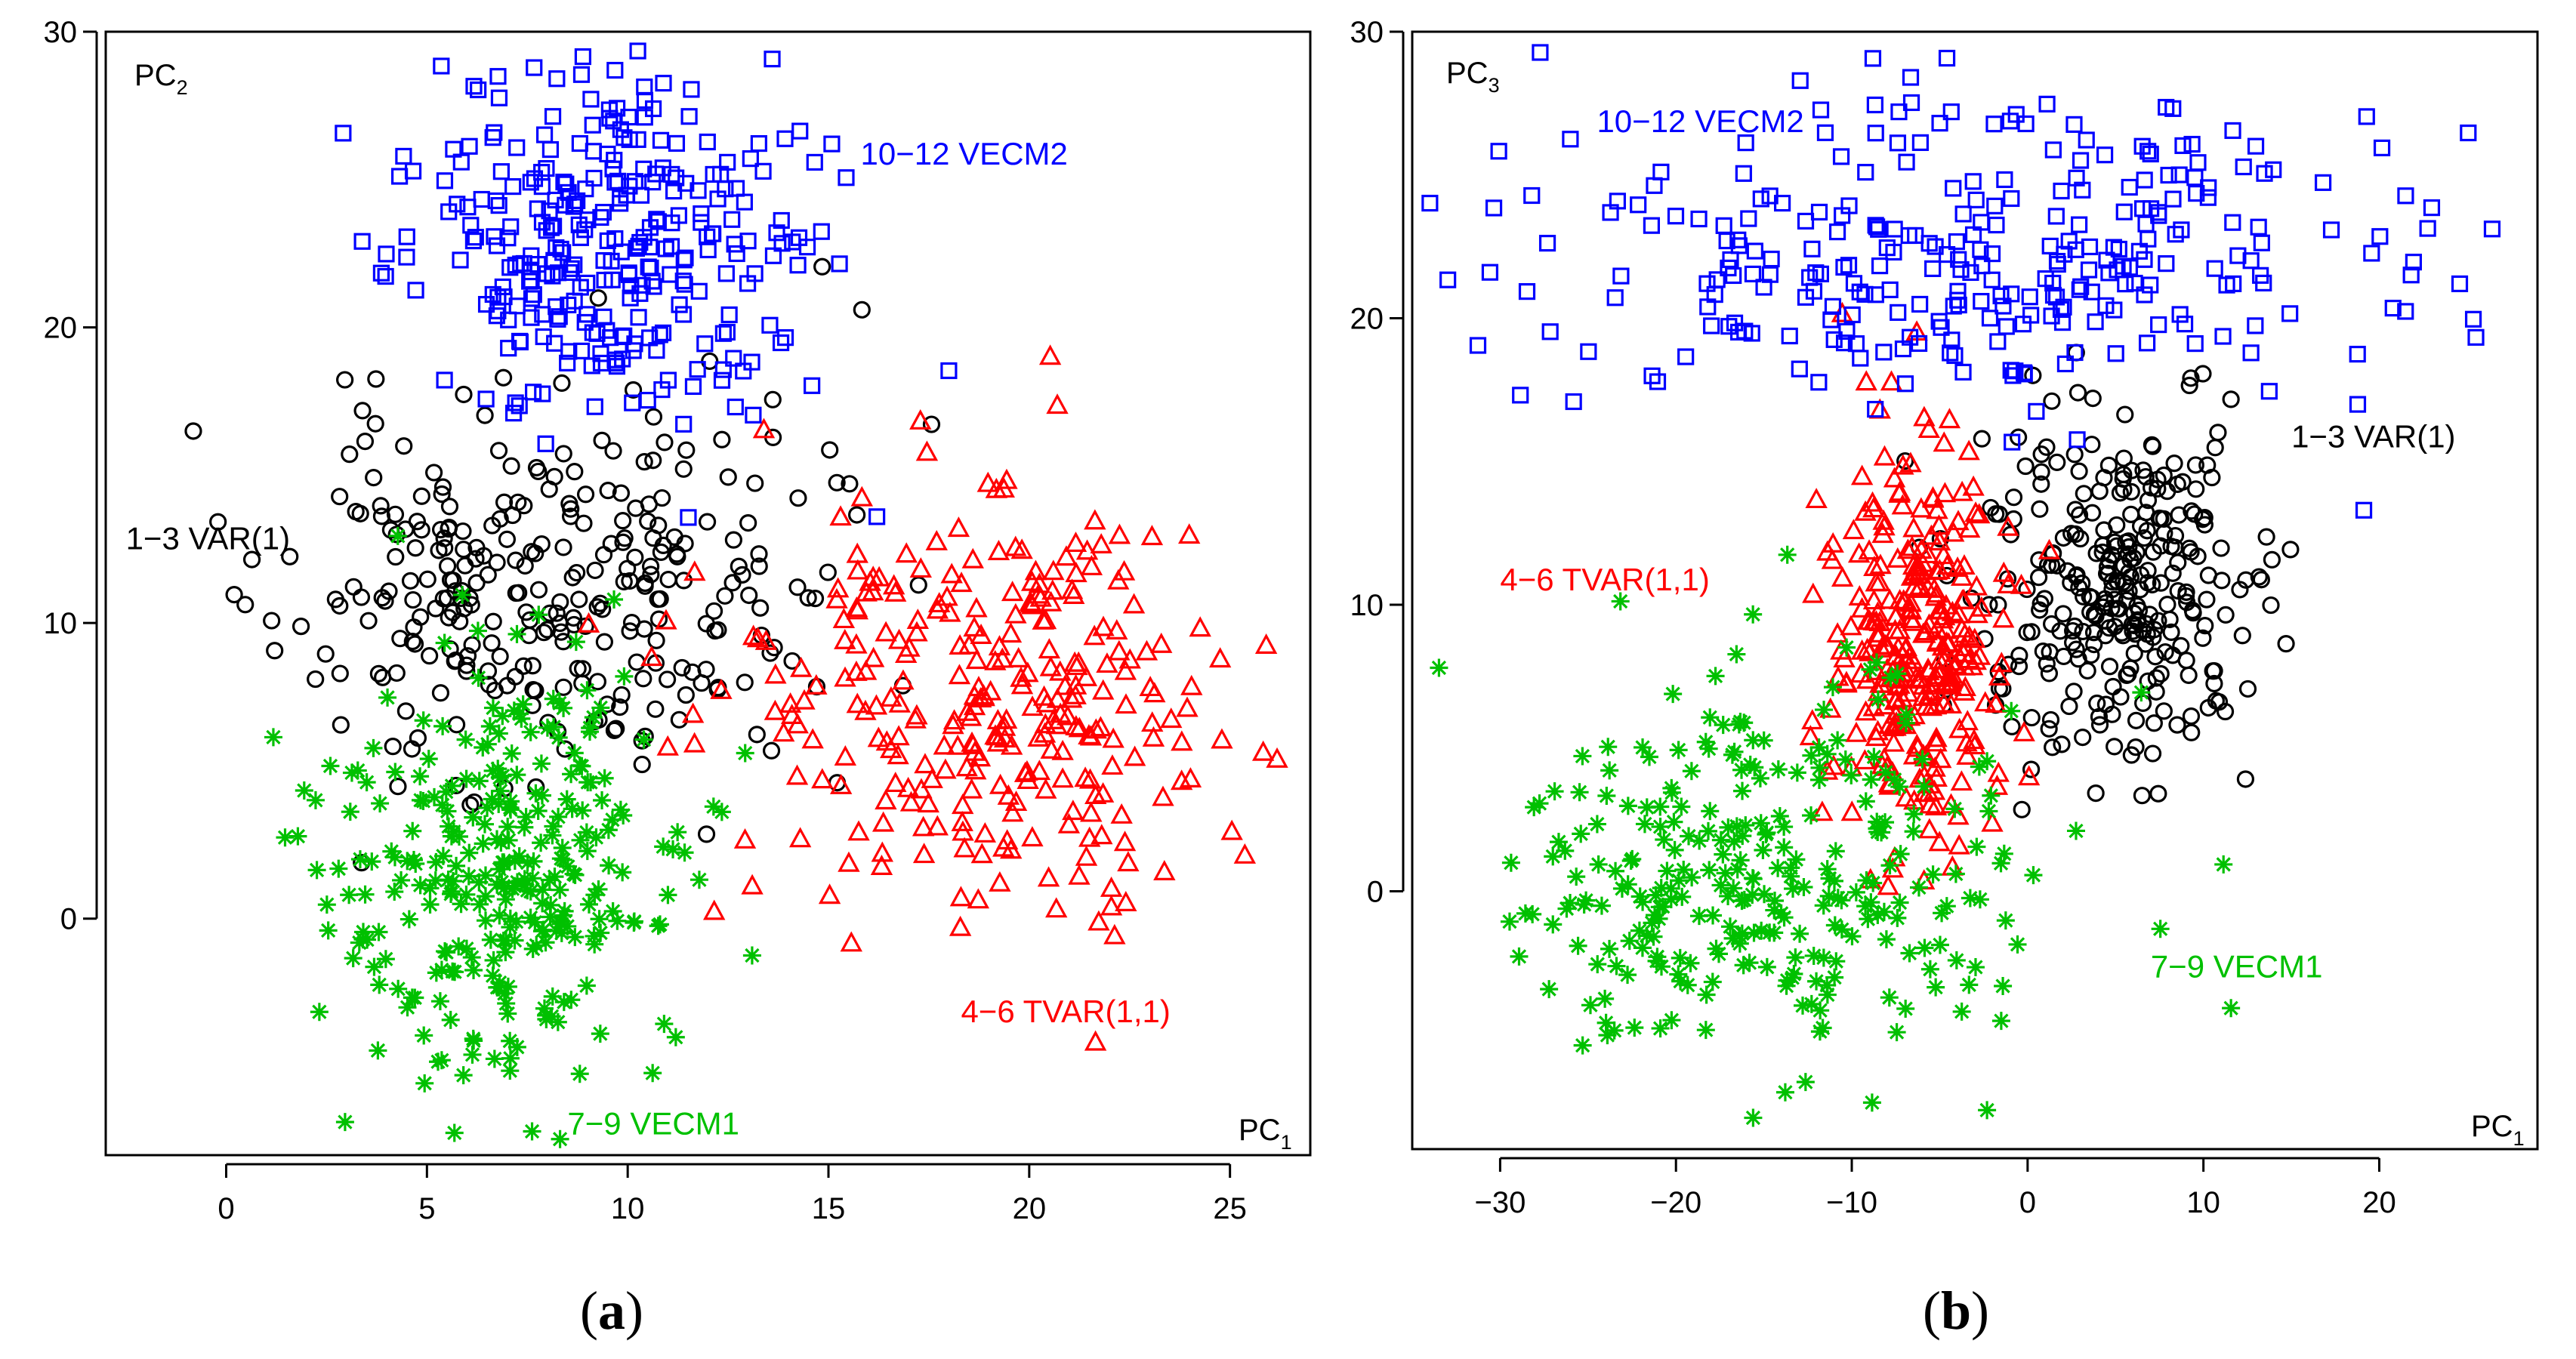 The image size is (2576, 1359). What do you see at coordinates (61, 623) in the screenshot?
I see `y-tick-label: 10` at bounding box center [61, 623].